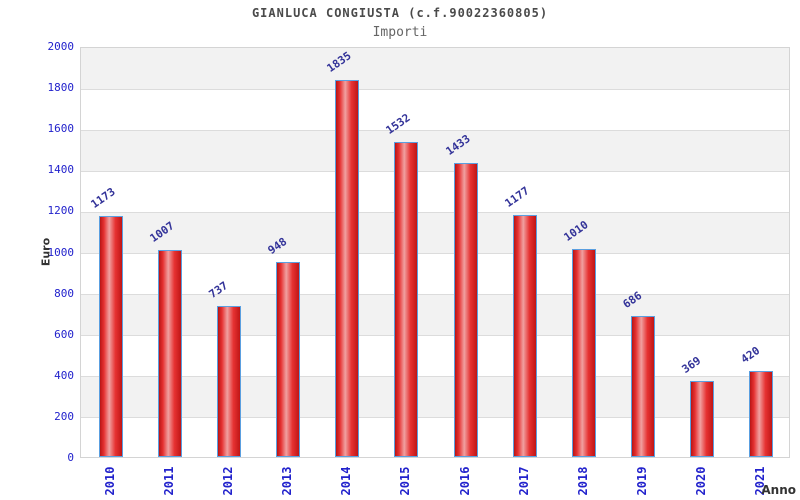 The width and height of the screenshot is (800, 500). What do you see at coordinates (643, 386) in the screenshot?
I see `bar-2019` at bounding box center [643, 386].